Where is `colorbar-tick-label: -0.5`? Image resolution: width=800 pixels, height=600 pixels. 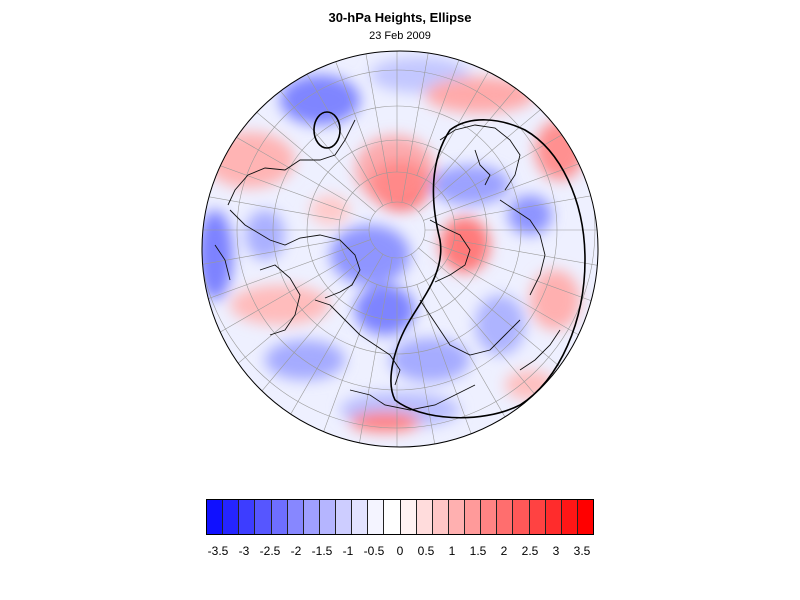
colorbar-tick-label: -0.5 is located at coordinates (374, 551).